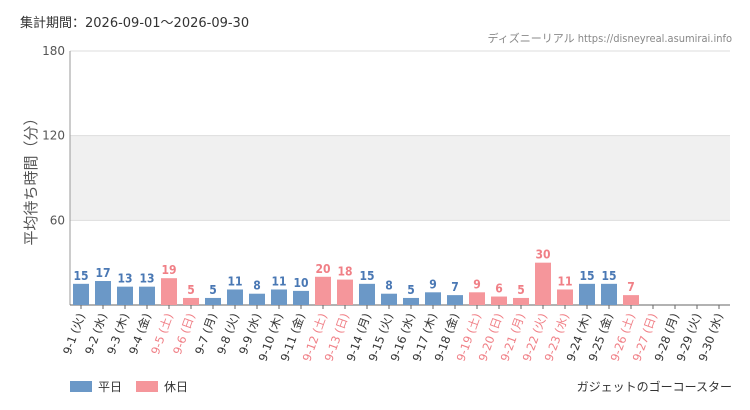 The image size is (750, 410). I want to click on bar-9-21 (月), so click(521, 301).